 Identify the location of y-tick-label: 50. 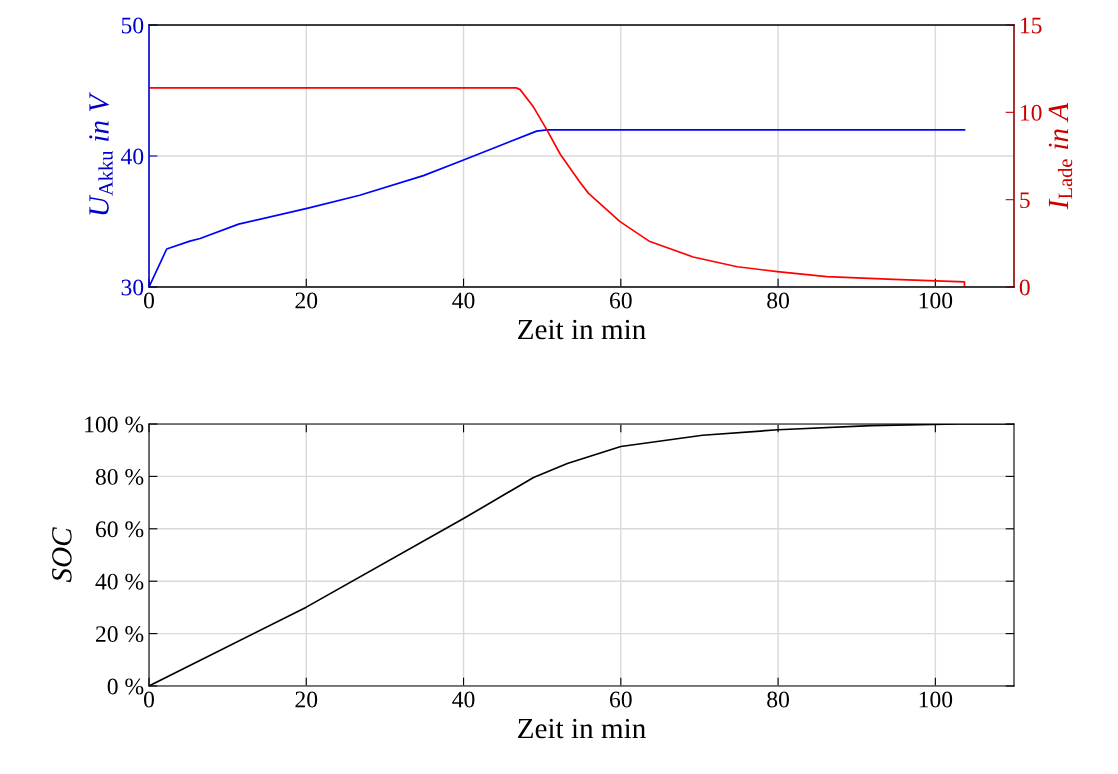
(132, 25).